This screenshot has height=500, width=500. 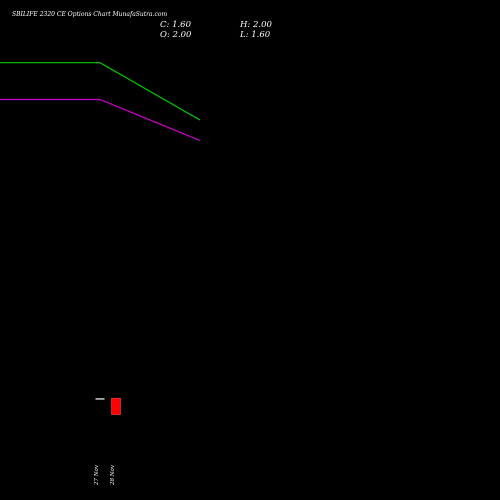 What do you see at coordinates (100, 91) in the screenshot?
I see `green-indicator-line` at bounding box center [100, 91].